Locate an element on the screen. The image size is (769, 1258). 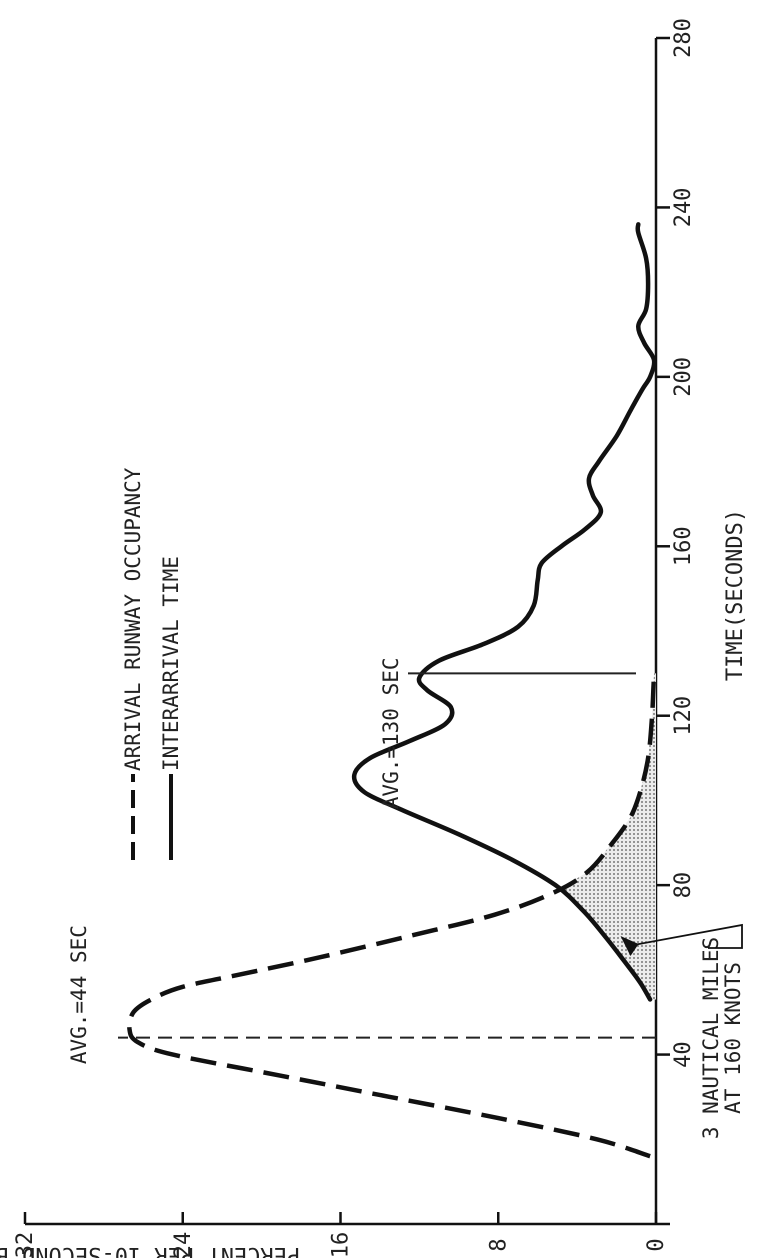
callout-arrowhead is located at coordinates (629, 945).